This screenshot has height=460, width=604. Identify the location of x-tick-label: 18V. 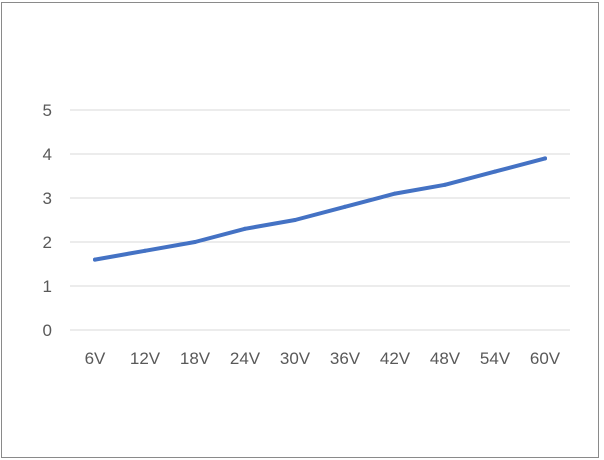
(195, 358).